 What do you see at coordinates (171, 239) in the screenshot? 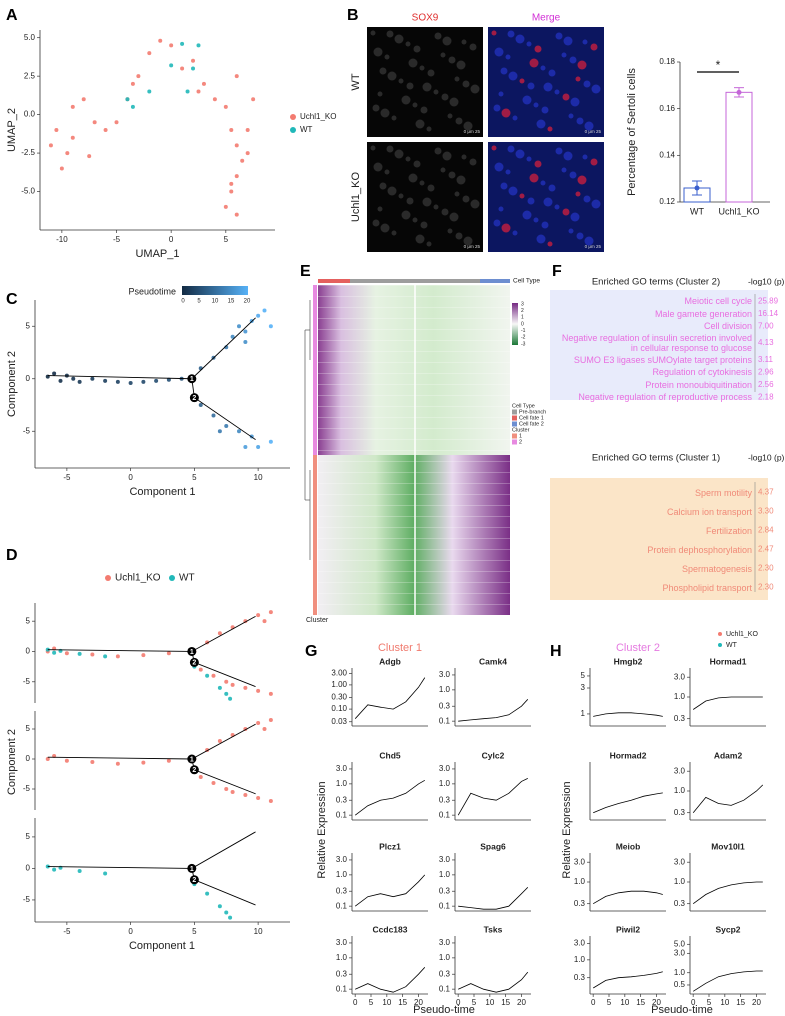
I see `x-tick-label: 0` at bounding box center [171, 239].